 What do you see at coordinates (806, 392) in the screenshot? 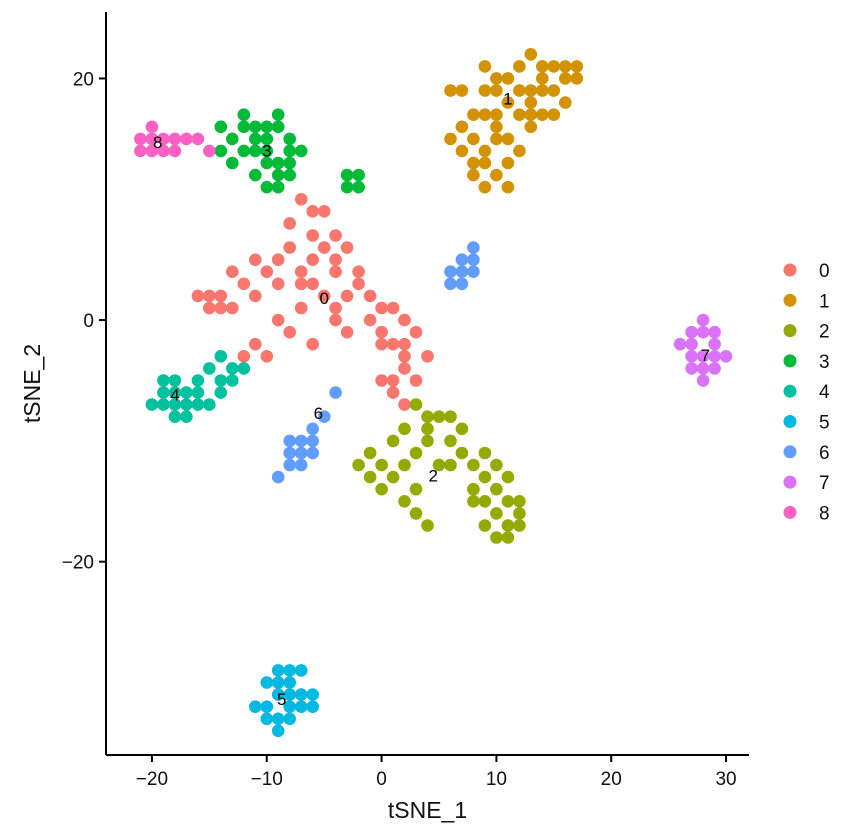
I see `legend: 0 1 2 3 4 5 6 7 8` at bounding box center [806, 392].